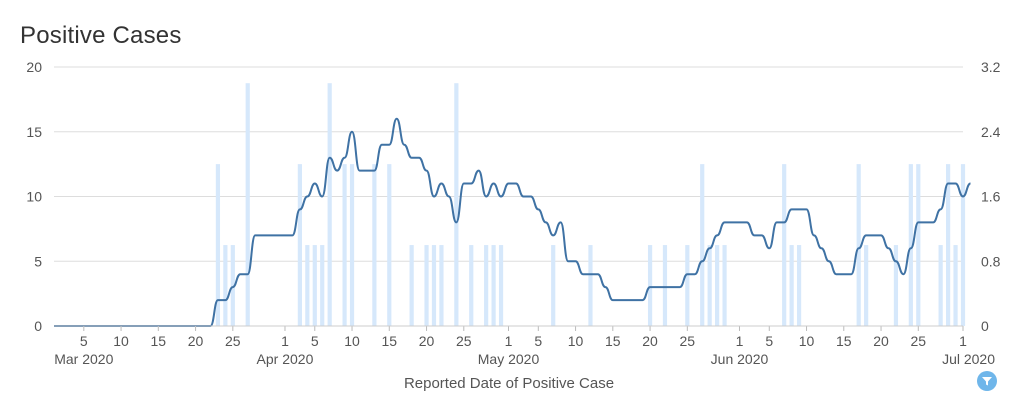  Describe the element at coordinates (991, 67) in the screenshot. I see `y-right-tick-label: 3.2` at that location.